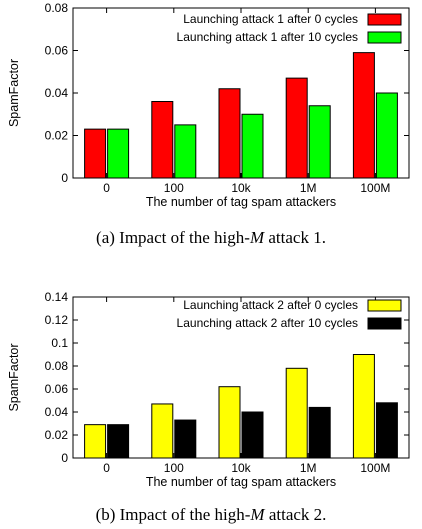  Describe the element at coordinates (375, 468) in the screenshot. I see `chart-2-x-tick-label: 100M` at that location.